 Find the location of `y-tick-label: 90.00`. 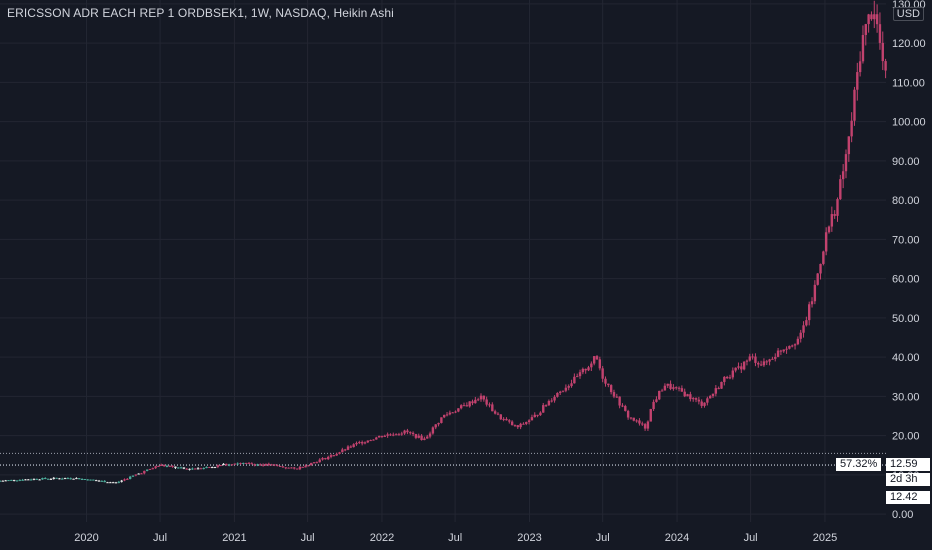

y-tick-label: 90.00 is located at coordinates (906, 162).